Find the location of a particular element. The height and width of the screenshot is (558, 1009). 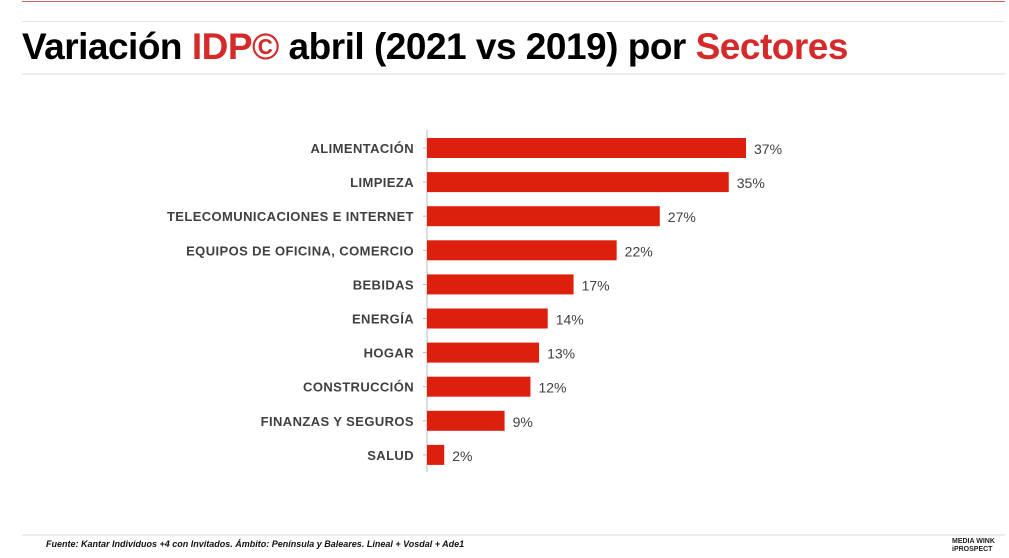

value-label: 27% is located at coordinates (682, 217).